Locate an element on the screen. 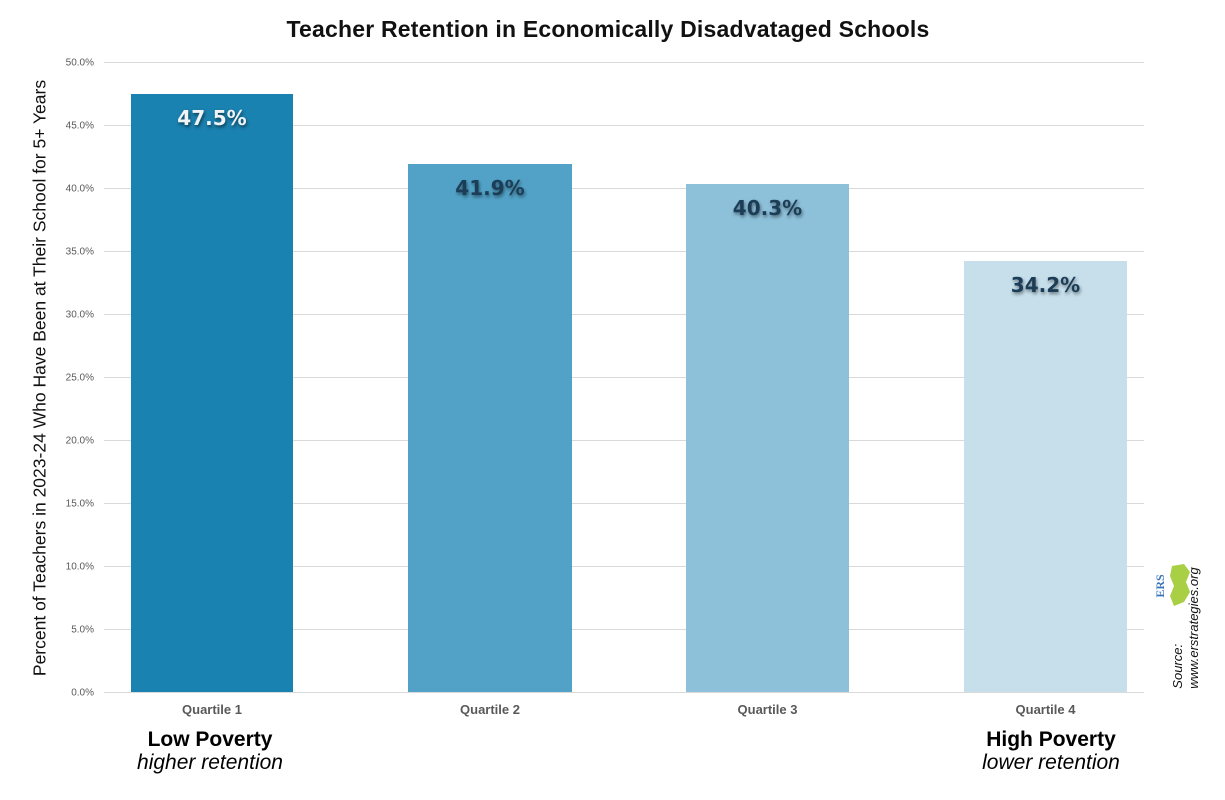  bar-value-label: 47.5% is located at coordinates (212, 117).